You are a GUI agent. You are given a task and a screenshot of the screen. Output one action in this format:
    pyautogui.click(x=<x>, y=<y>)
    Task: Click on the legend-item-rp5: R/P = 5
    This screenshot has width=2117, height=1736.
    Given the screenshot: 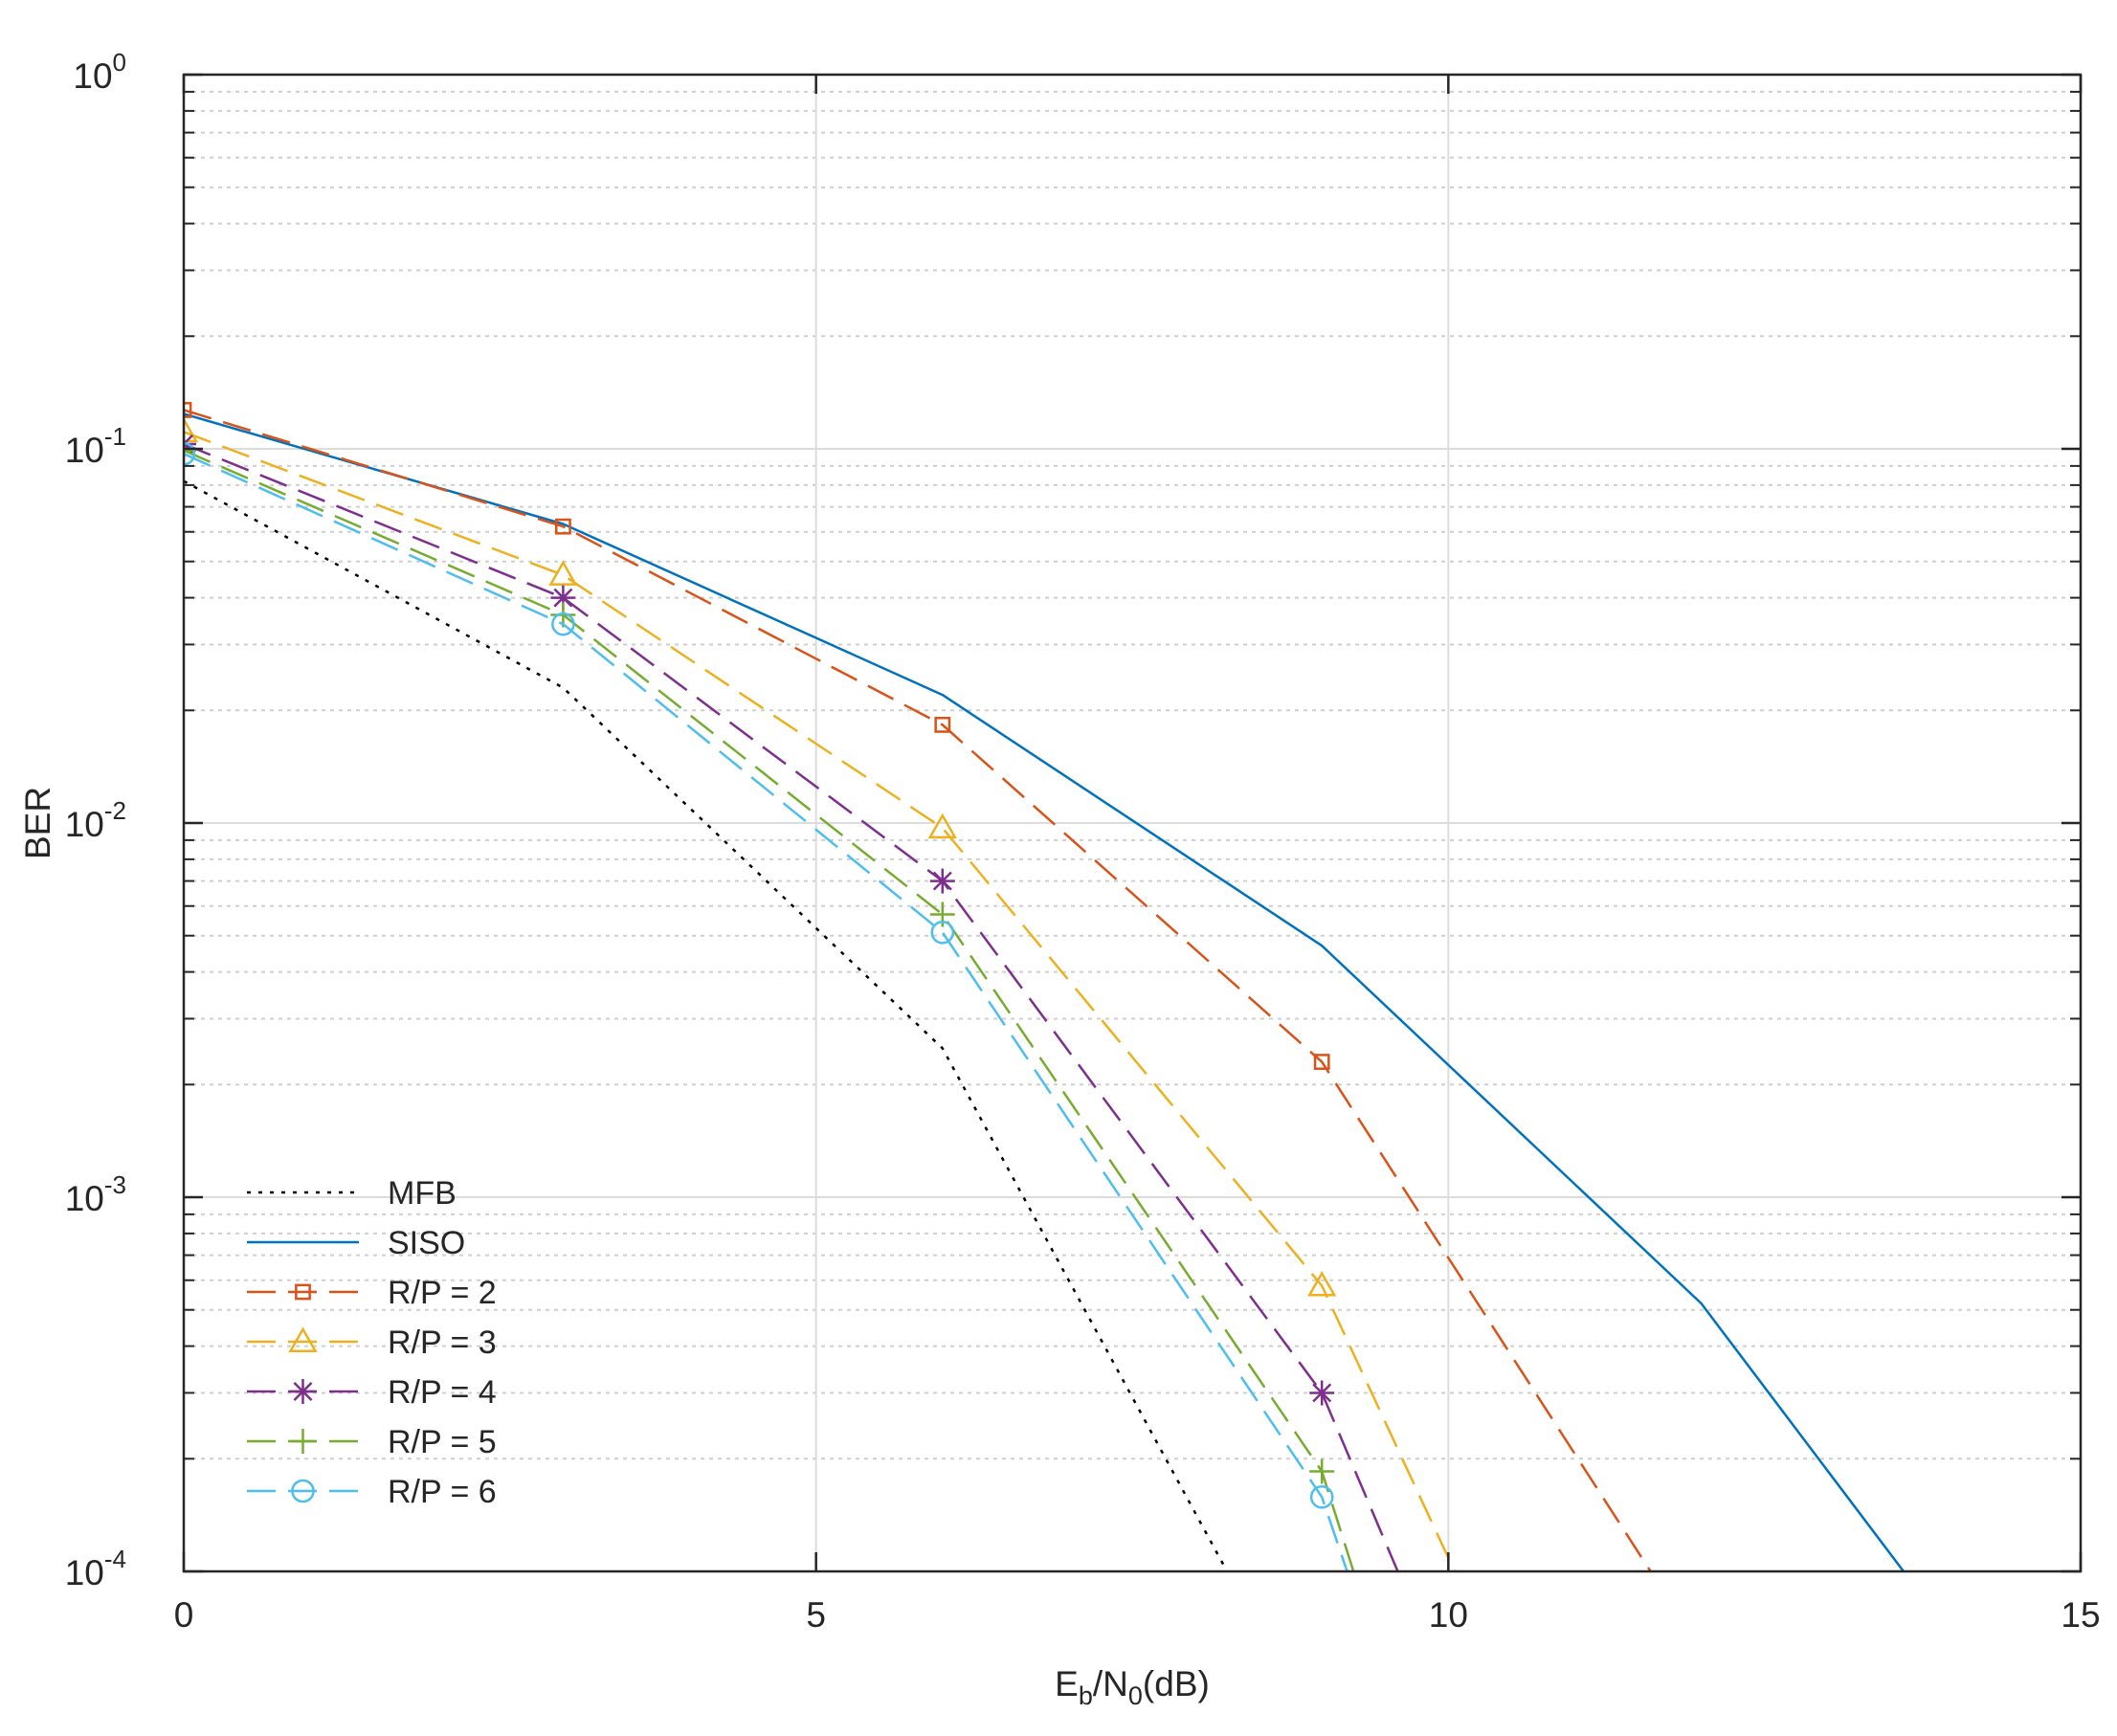 What is the action you would take?
    pyautogui.click(x=372, y=1442)
    